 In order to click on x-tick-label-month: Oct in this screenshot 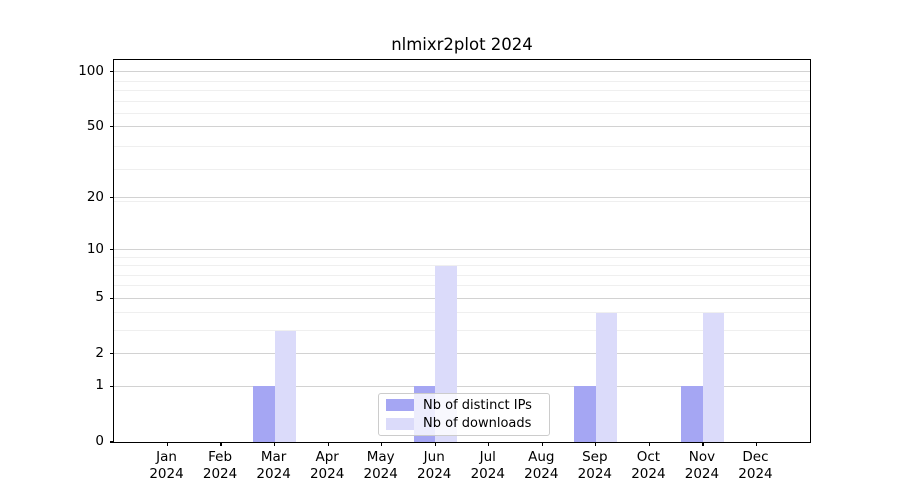, I will do `click(648, 457)`.